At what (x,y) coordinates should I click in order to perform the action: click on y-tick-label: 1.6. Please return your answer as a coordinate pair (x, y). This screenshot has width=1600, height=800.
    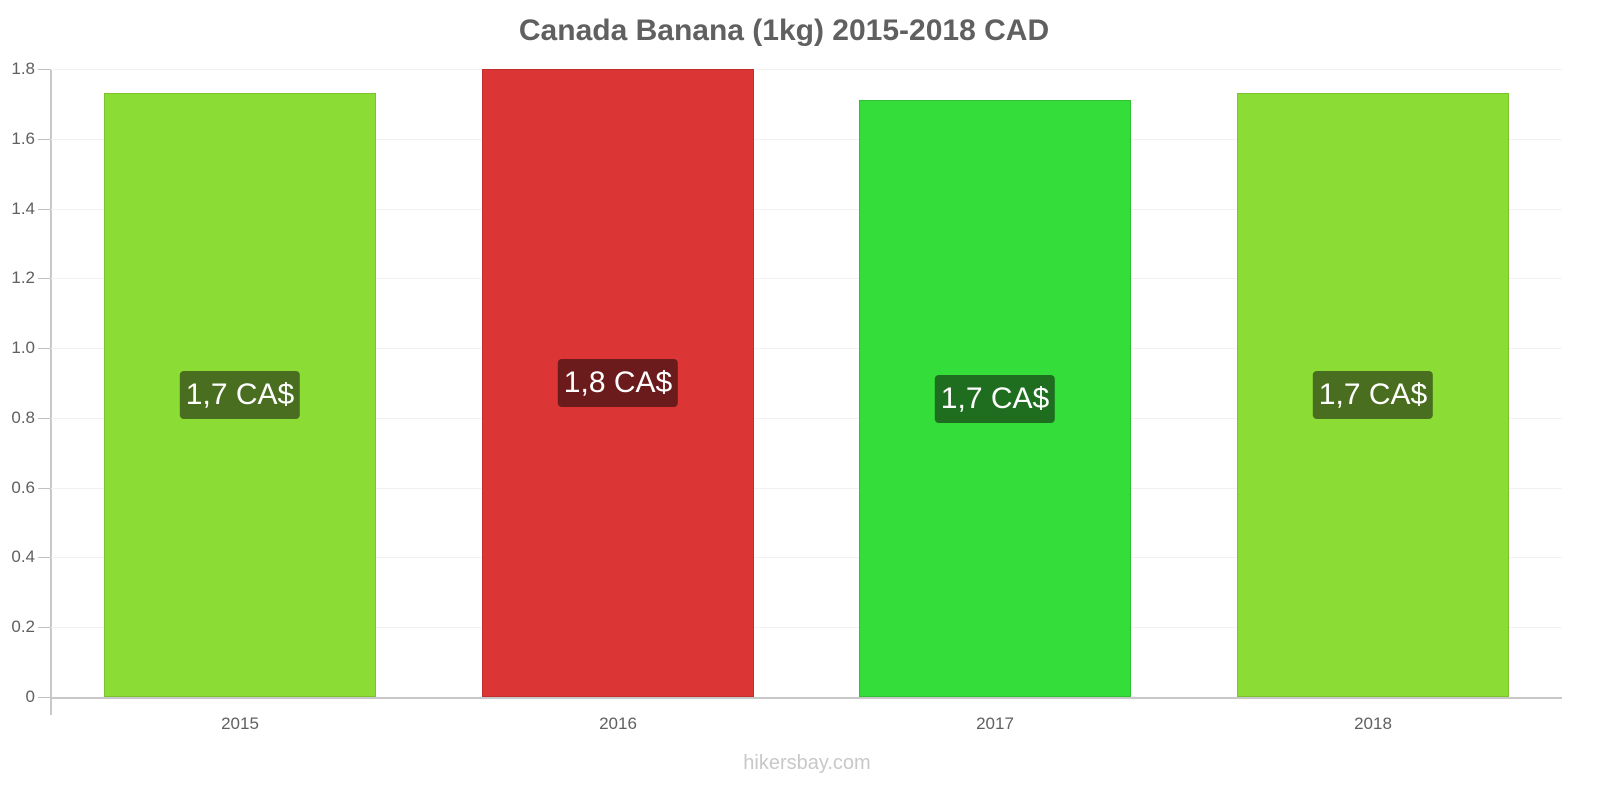
    Looking at the image, I should click on (23, 138).